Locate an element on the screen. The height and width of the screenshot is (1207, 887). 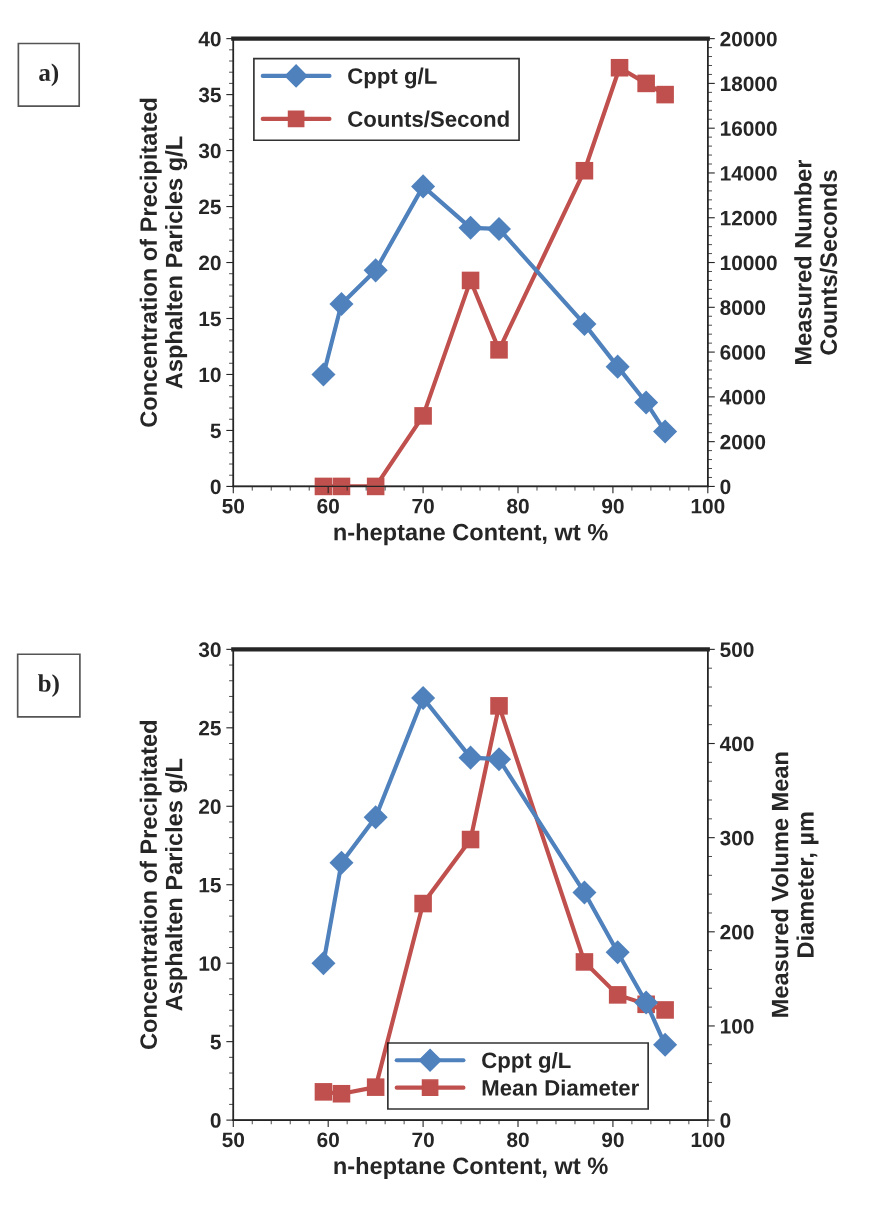
legend-label: Counts/Second is located at coordinates (428, 119).